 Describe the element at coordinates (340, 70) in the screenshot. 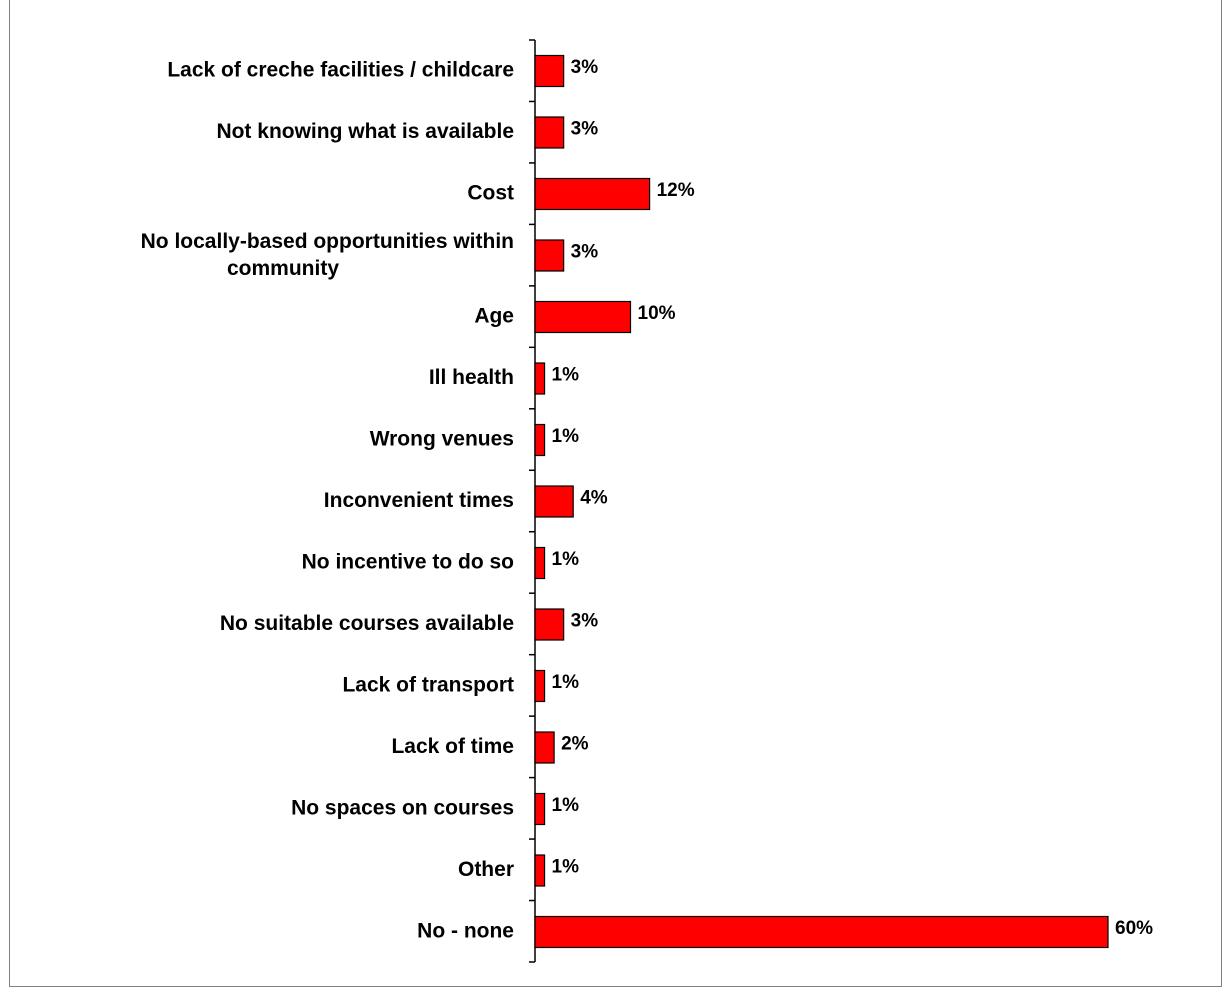

I see `category-label: Lack of creche facilities / childcare` at that location.